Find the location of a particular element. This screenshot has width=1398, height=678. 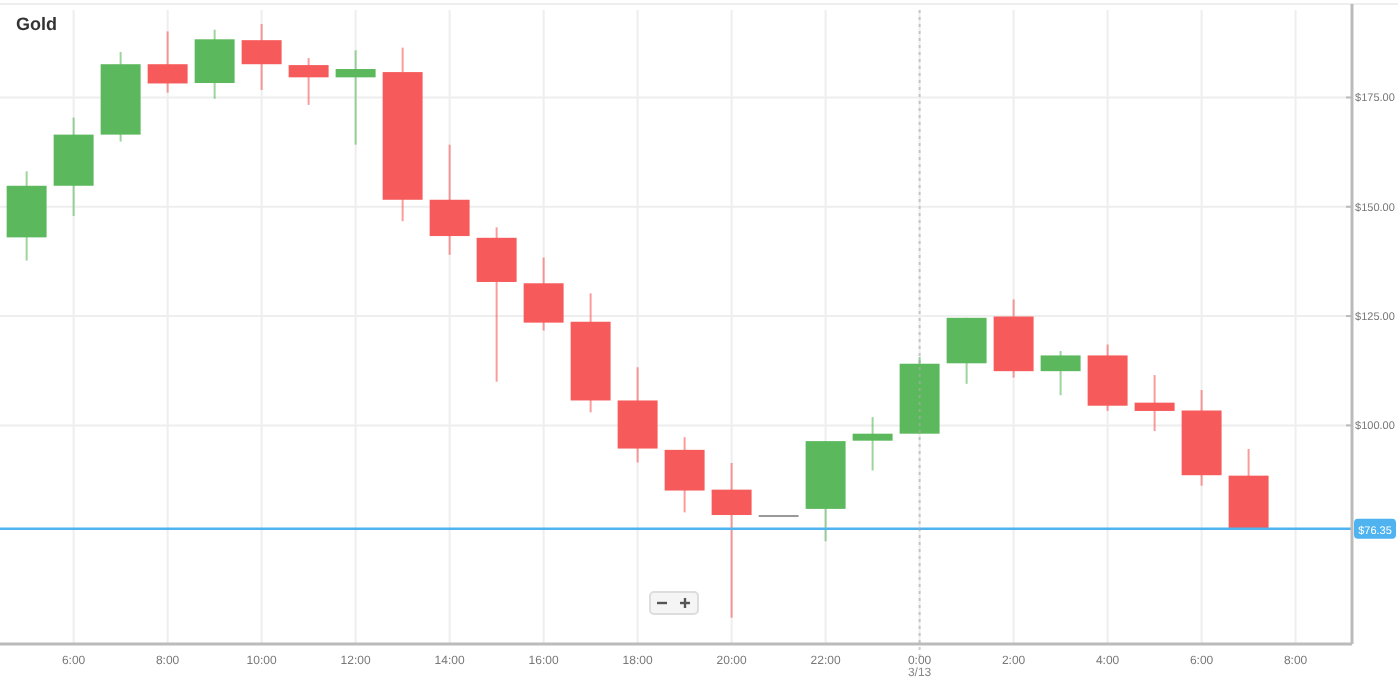

chart-title: Gold is located at coordinates (36, 24).